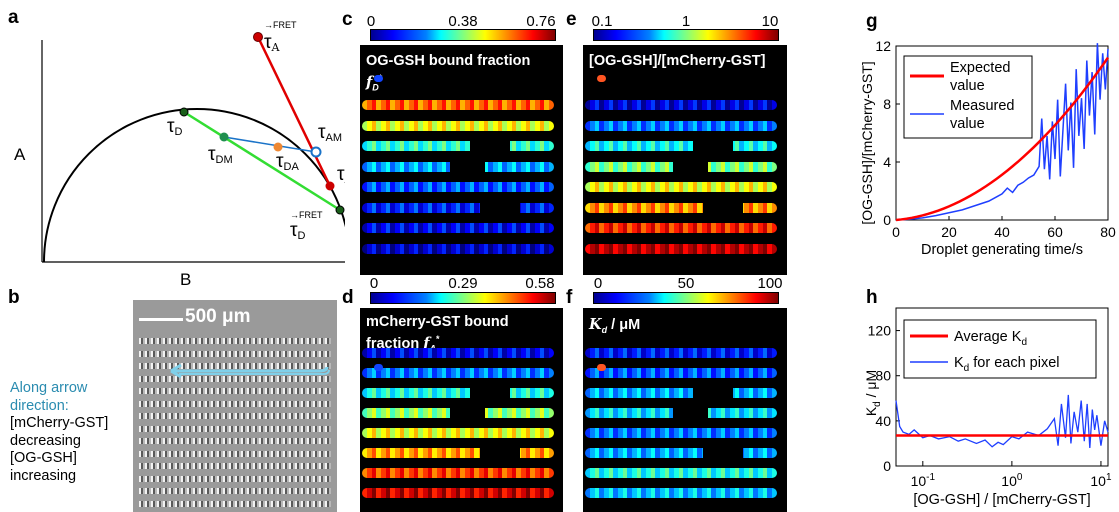 Image resolution: width=1119 pixels, height=512 pixels. Describe the element at coordinates (949, 232) in the screenshot. I see `chart-g-xtick-label: 20` at that location.